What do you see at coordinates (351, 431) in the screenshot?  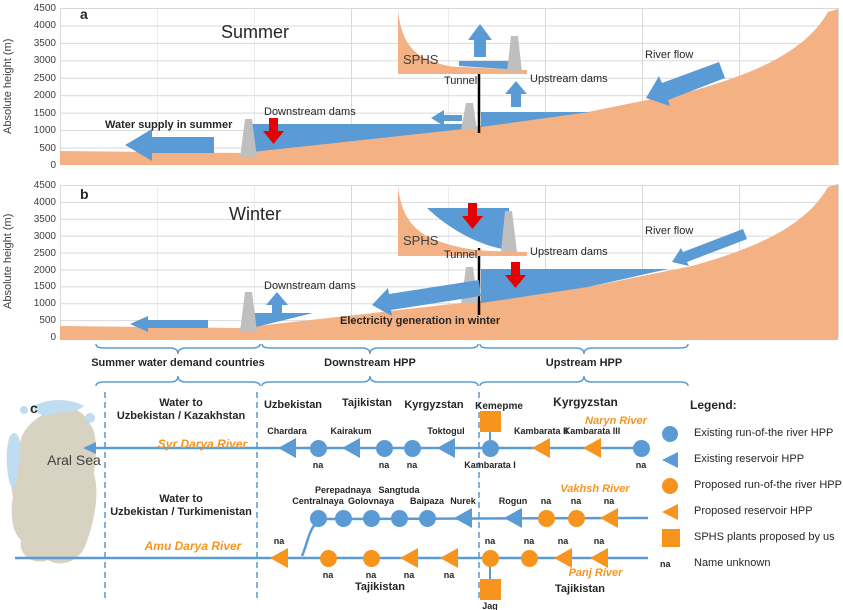 I see `plant-label: Kairakum` at bounding box center [351, 431].